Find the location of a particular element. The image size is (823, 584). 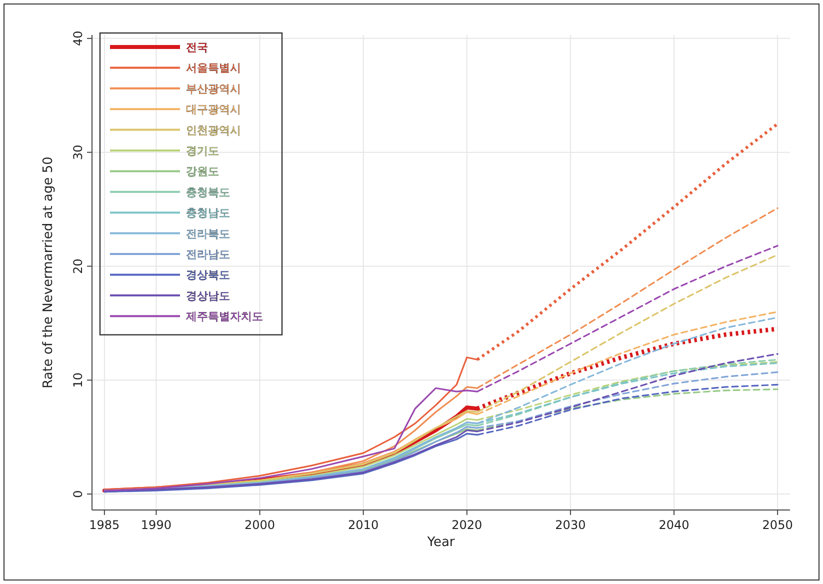

text: 경기도 is located at coordinates (202, 151).